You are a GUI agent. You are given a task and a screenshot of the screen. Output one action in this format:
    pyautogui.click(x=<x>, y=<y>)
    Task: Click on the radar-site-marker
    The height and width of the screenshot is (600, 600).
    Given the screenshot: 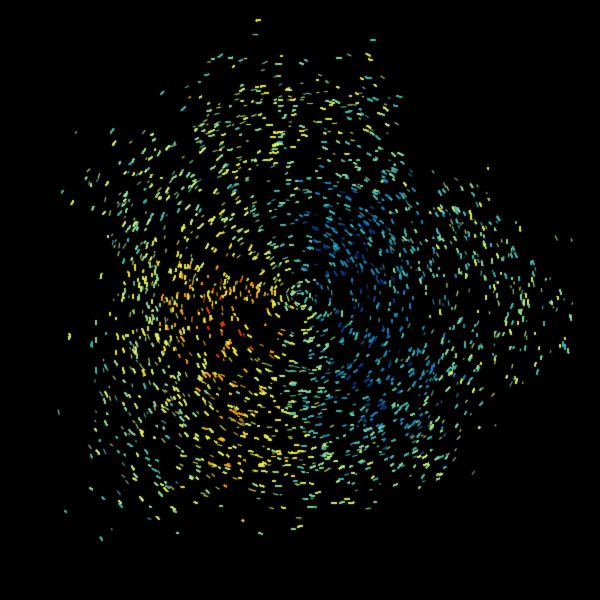 What is the action you would take?
    pyautogui.click(x=299, y=298)
    